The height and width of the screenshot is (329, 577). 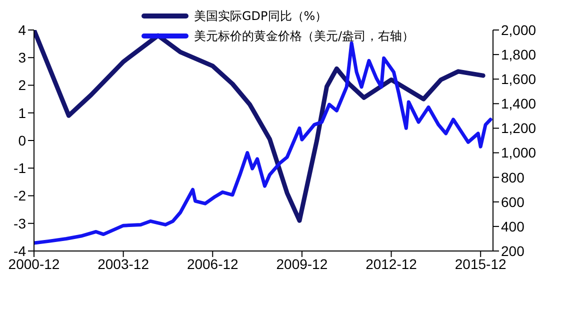 I want to click on y2-tick-label: 400, so click(x=513, y=226).